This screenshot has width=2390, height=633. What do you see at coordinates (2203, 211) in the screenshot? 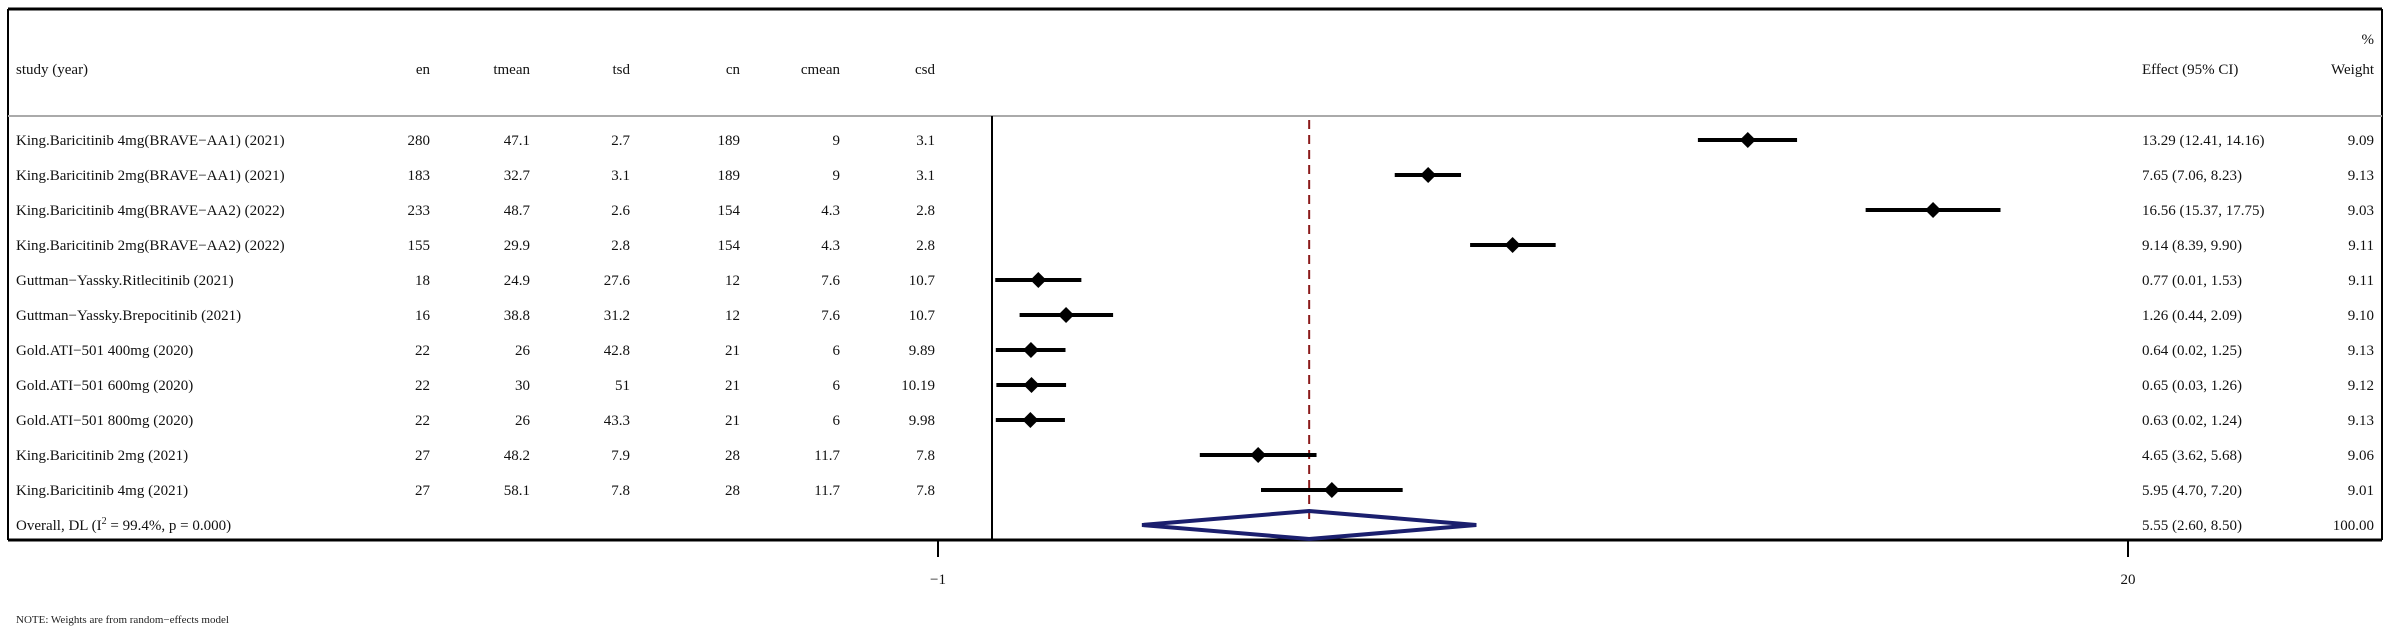
I see `effect-ci-text: 16.56 (15.37, 17.75)` at bounding box center [2203, 211].